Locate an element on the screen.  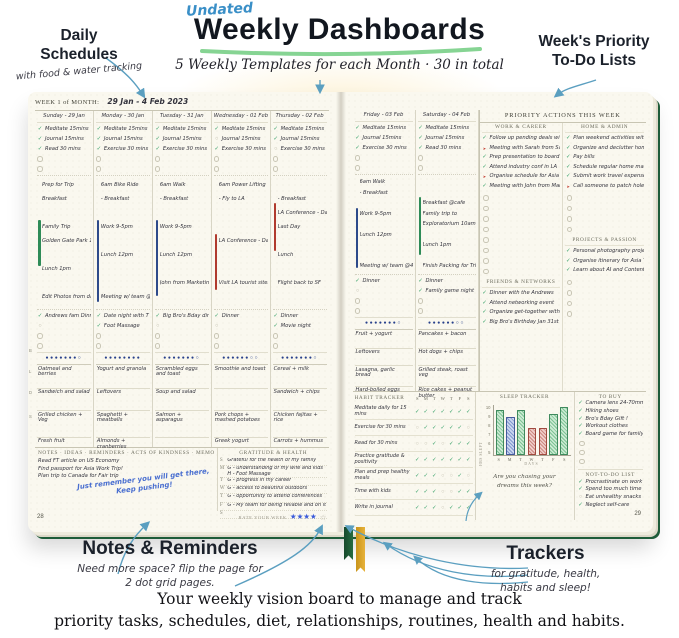
to-buy-item: ✓Camera lens 24-70mm f2.8 is located at coordinates (610, 404).